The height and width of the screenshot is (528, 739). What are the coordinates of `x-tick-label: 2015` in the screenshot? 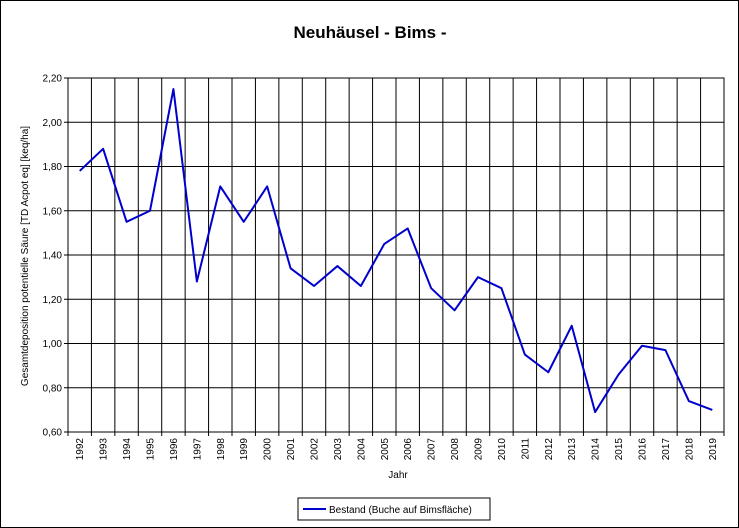 It's located at (619, 449).